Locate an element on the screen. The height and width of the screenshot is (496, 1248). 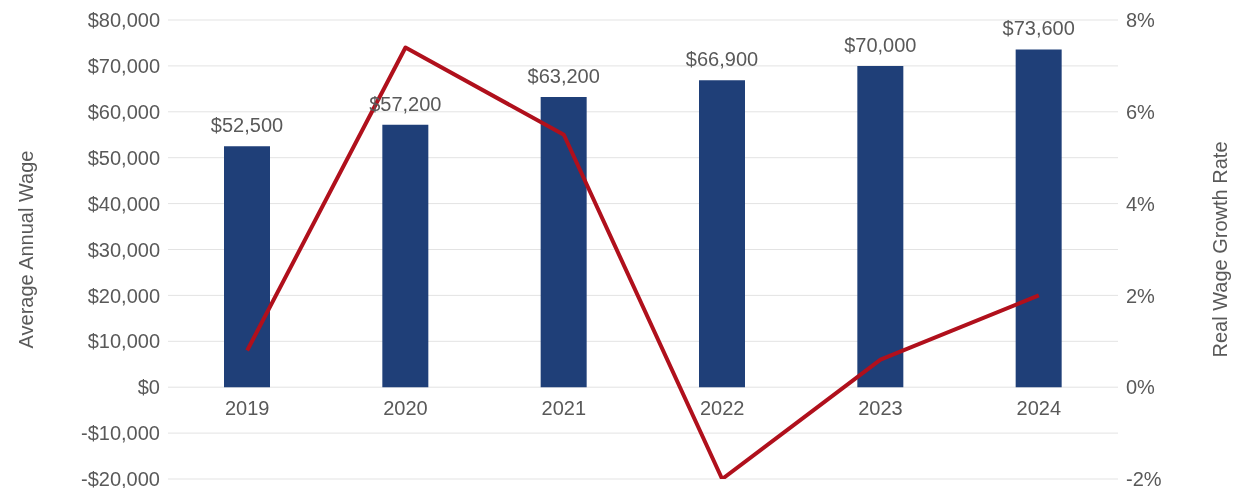
y-tick-label: $30,000 is located at coordinates (123, 249).